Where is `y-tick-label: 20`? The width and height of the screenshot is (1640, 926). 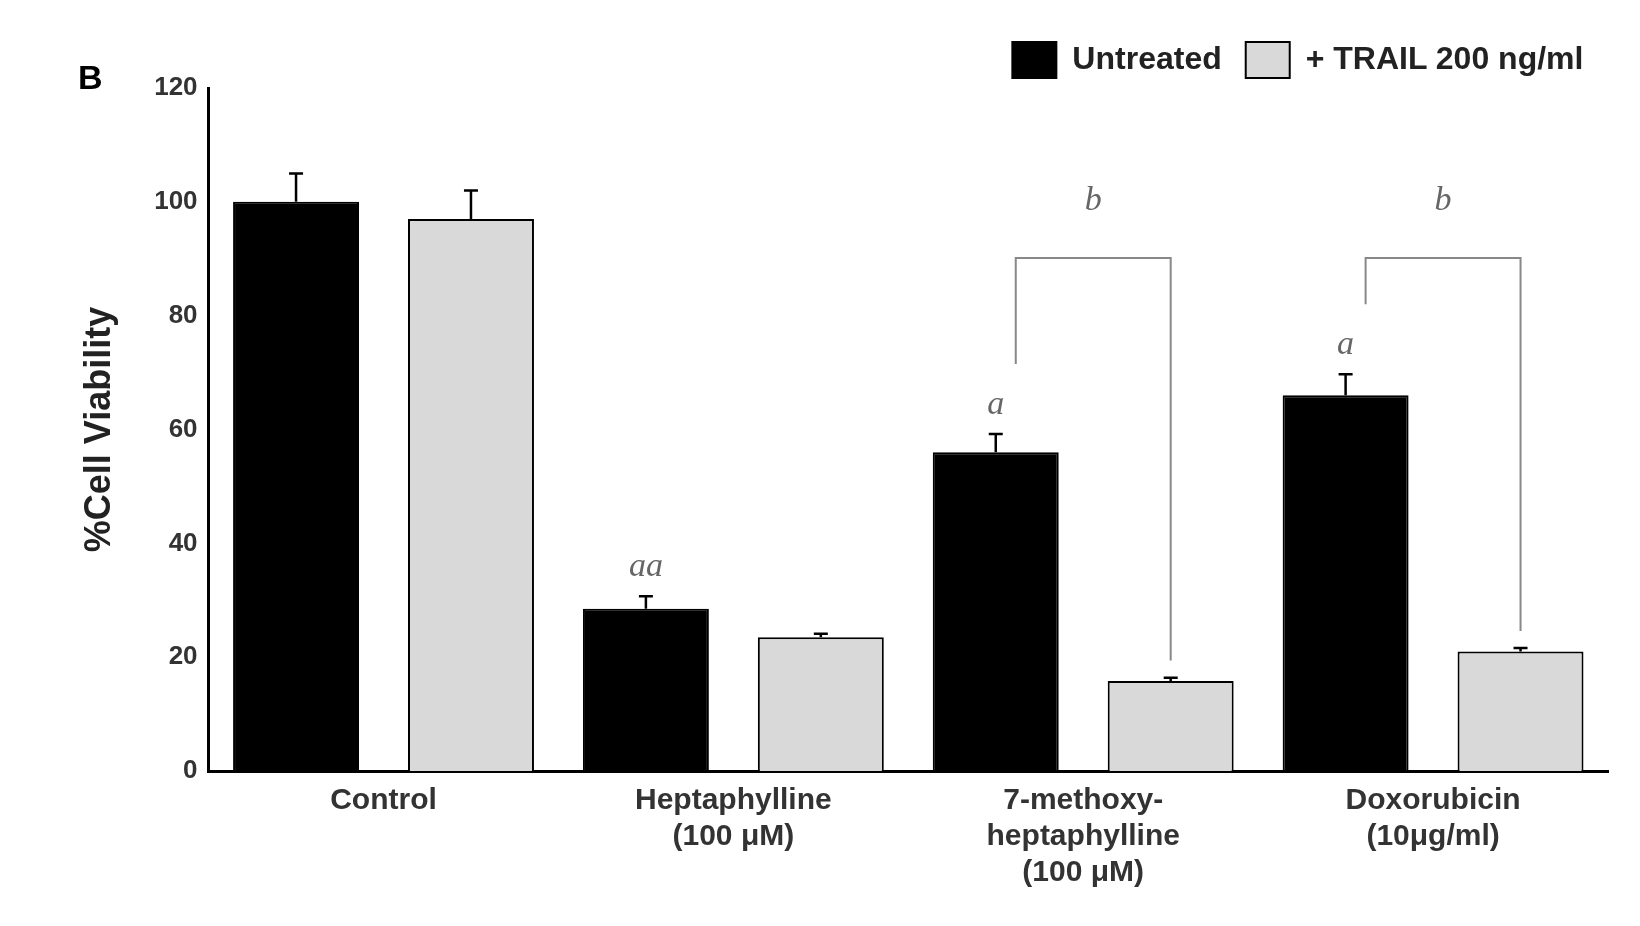
y-tick-label: 20 is located at coordinates (183, 655).